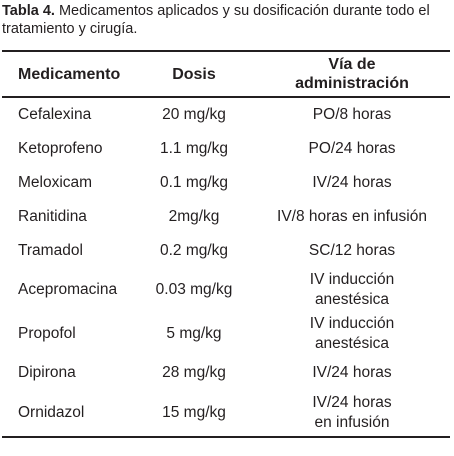 The width and height of the screenshot is (454, 456). I want to click on header-dosis: Dosis, so click(194, 74).